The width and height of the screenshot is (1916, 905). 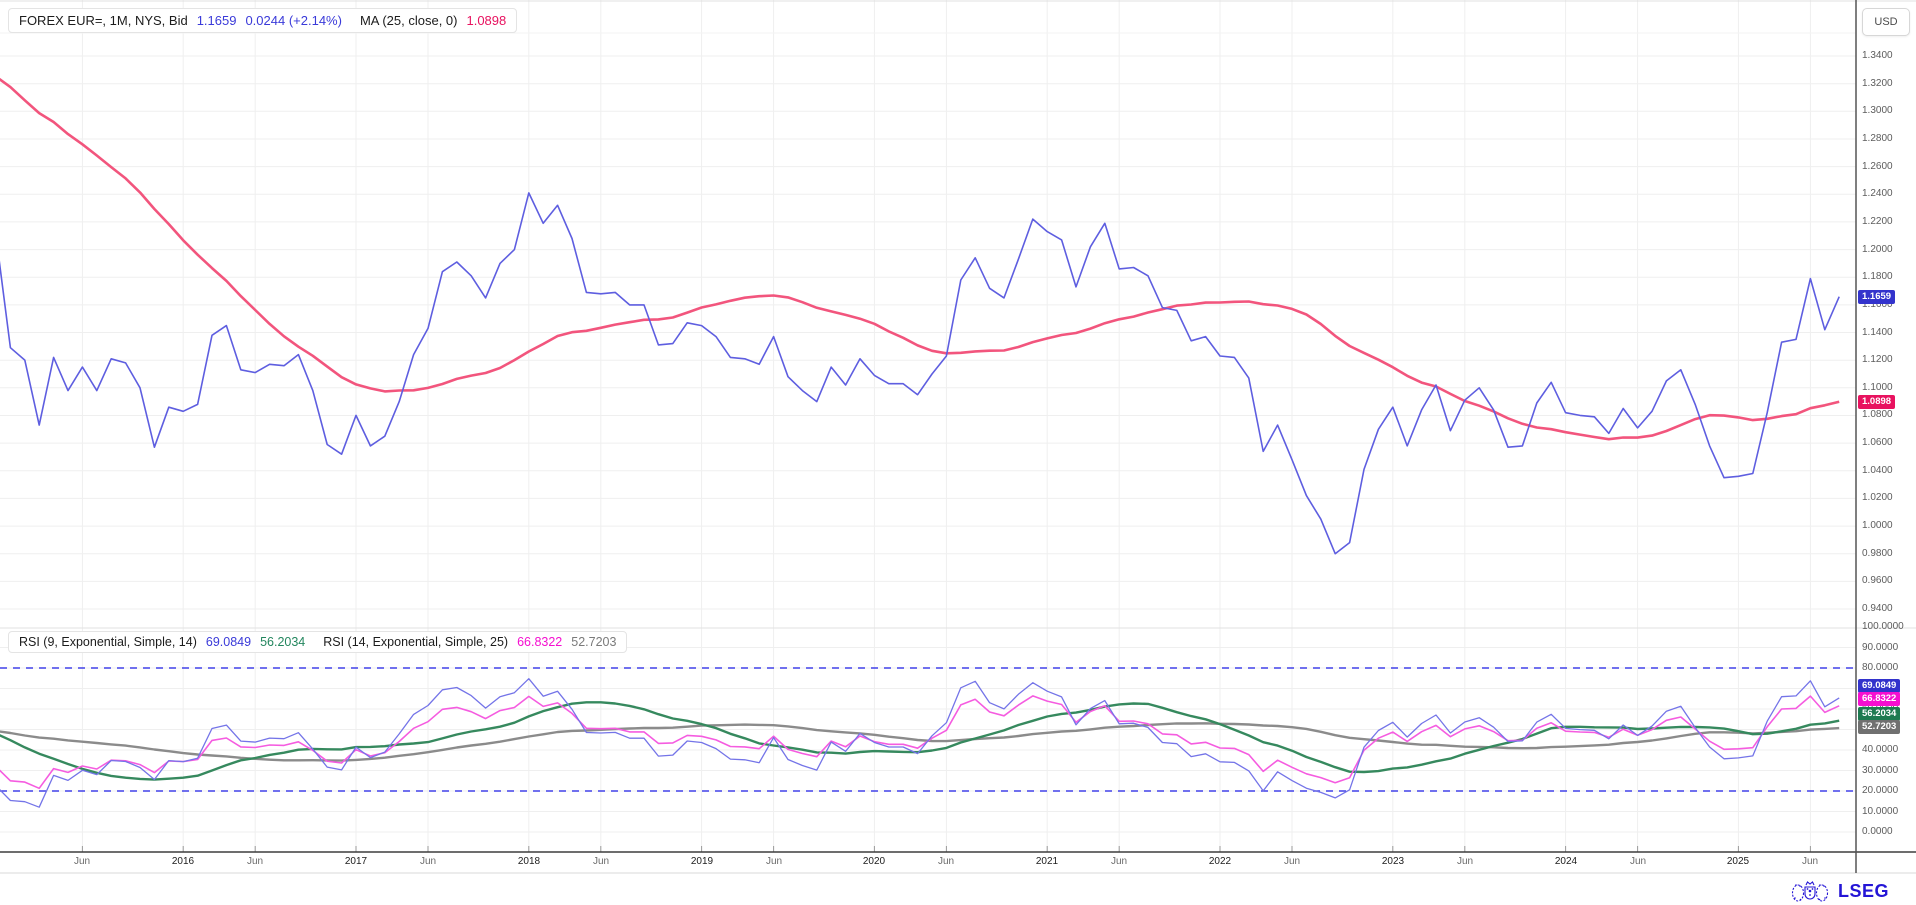 I want to click on rsi-tick-label: 0.0000, so click(x=1877, y=831).